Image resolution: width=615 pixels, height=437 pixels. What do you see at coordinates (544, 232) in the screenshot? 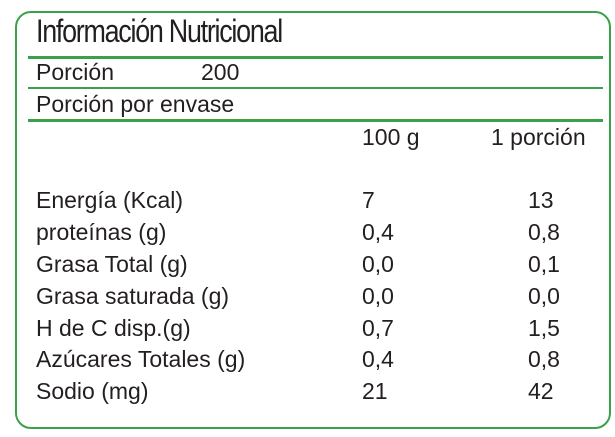
I see `nutrient-perserving-protein: 0,8` at bounding box center [544, 232].